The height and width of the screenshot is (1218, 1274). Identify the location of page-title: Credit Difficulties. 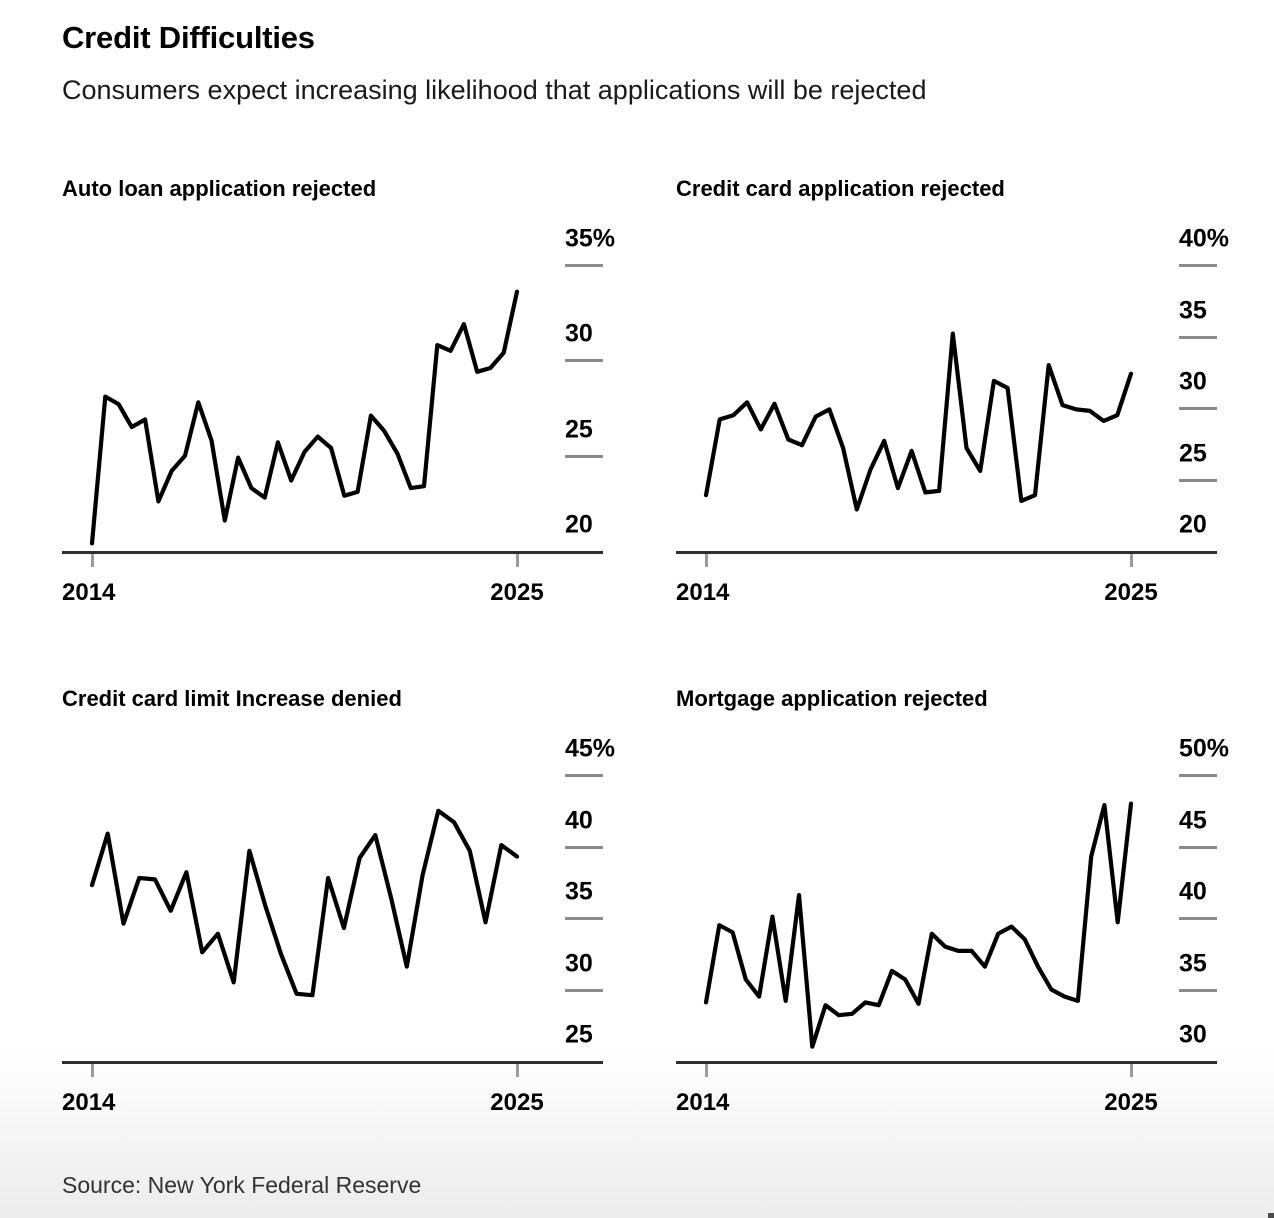
(188, 37).